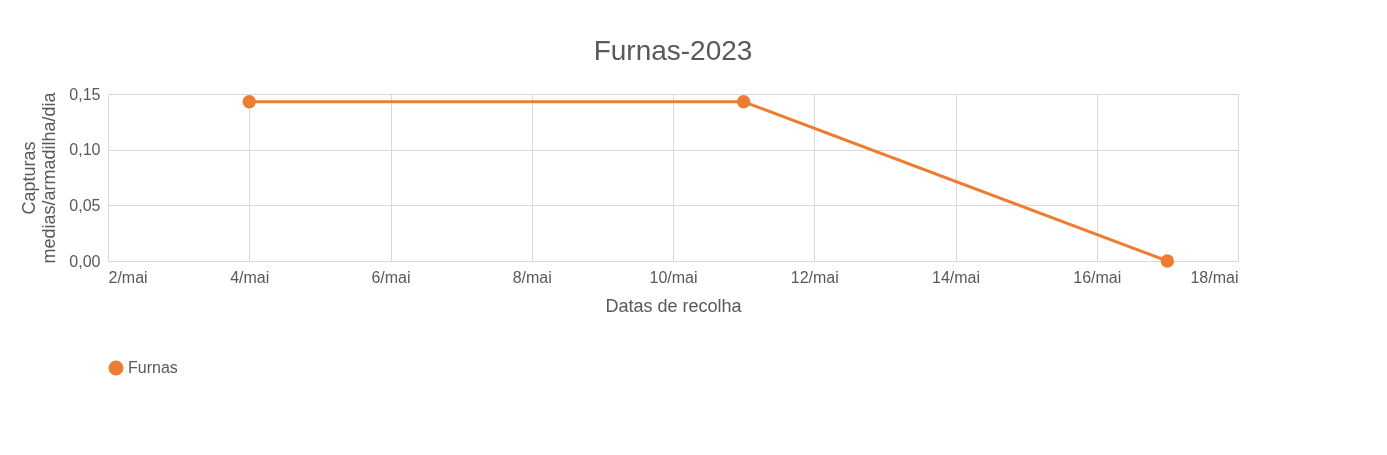 This screenshot has height=455, width=1387. Describe the element at coordinates (85, 150) in the screenshot. I see `y-tick-label: 0,10` at that location.